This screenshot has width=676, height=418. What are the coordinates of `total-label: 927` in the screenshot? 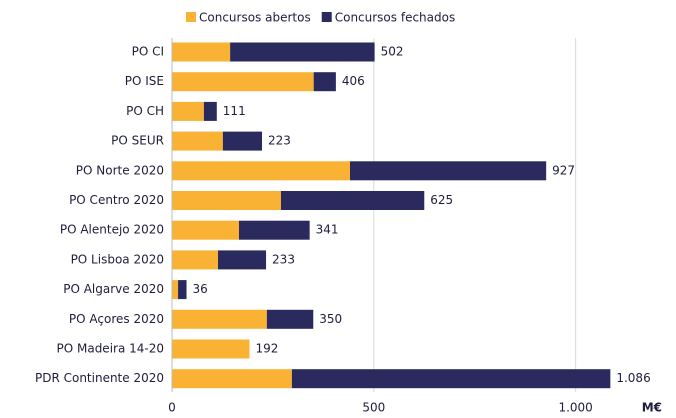 It's located at (563, 170).